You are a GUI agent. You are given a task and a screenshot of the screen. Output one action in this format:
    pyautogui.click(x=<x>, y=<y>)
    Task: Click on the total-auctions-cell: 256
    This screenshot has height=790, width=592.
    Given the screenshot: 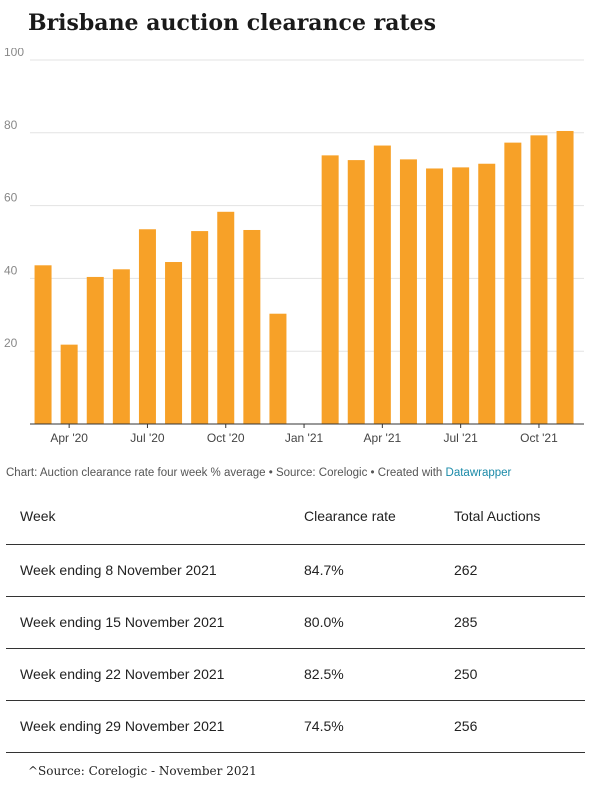 What is the action you would take?
    pyautogui.click(x=519, y=726)
    